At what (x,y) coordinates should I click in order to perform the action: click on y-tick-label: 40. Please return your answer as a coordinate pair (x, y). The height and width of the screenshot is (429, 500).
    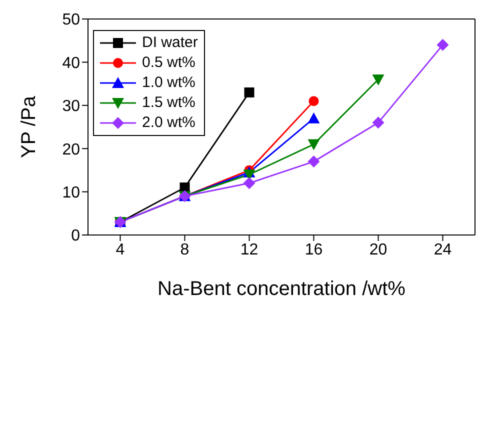
    Looking at the image, I should click on (71, 63).